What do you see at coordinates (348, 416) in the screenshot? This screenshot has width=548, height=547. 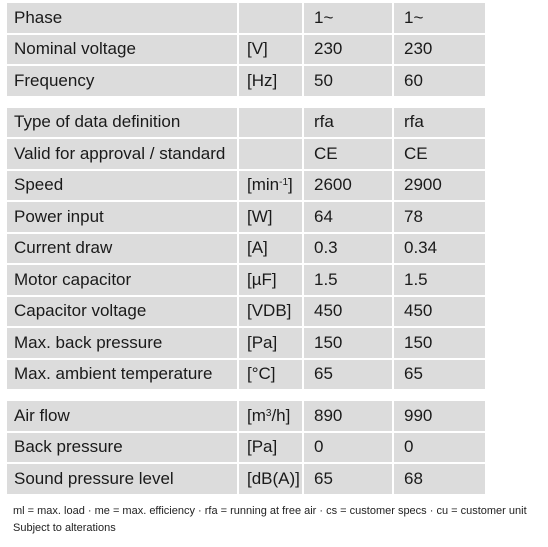 I see `row-value-50hz: 890` at bounding box center [348, 416].